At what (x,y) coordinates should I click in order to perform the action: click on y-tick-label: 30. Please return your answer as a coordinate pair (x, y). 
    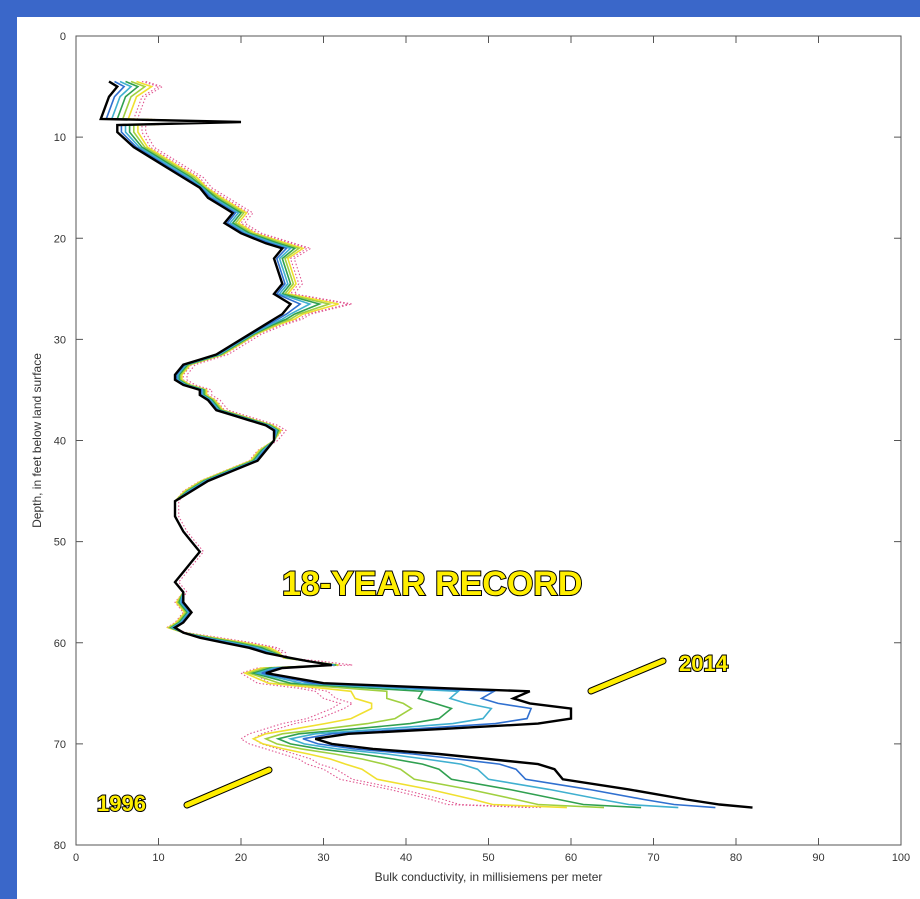
    Looking at the image, I should click on (60, 340).